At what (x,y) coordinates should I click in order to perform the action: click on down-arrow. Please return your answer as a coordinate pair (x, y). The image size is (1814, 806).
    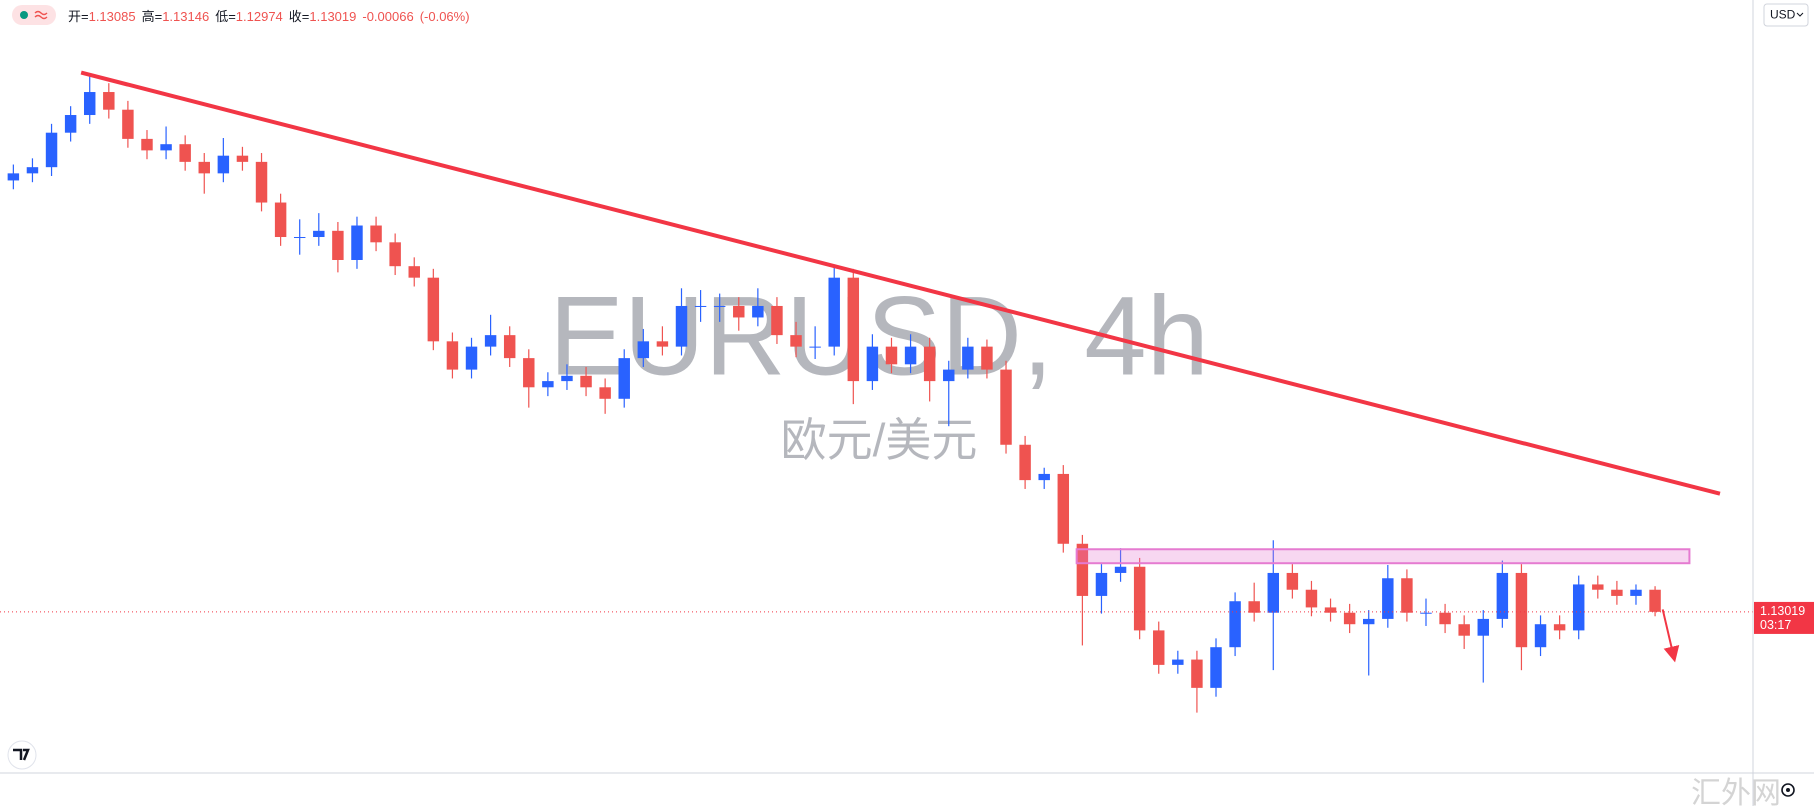
    Looking at the image, I should click on (1670, 636).